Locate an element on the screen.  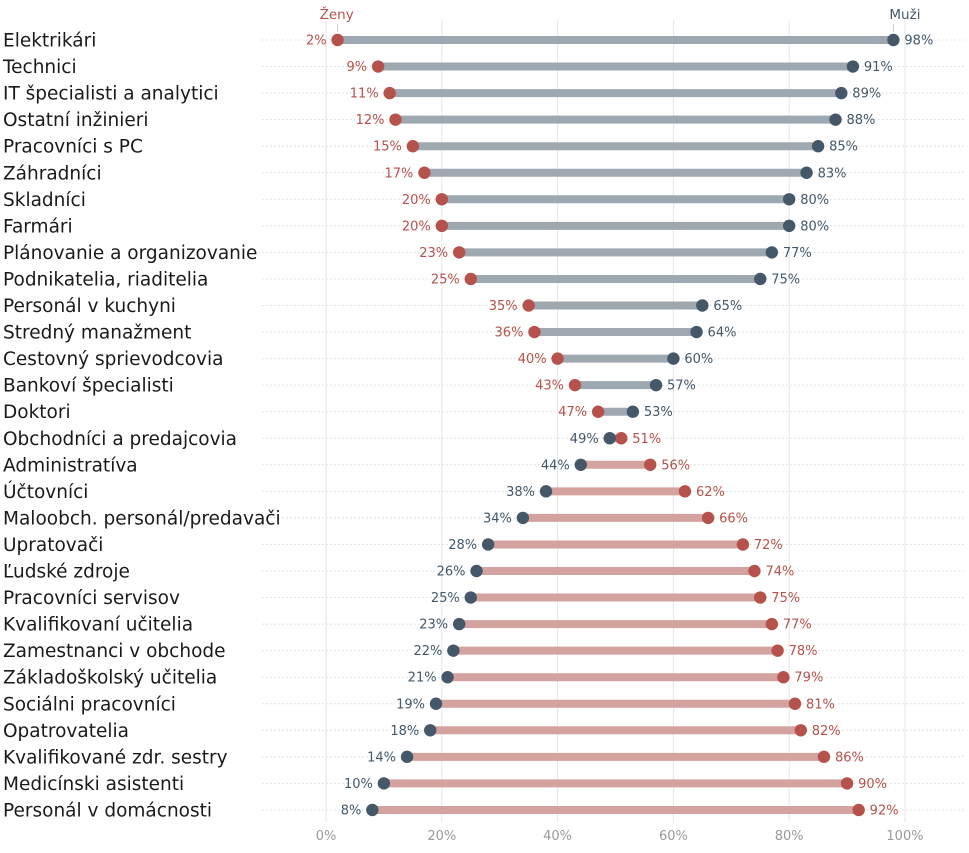
category-label: Sociálni pracovníci is located at coordinates (89, 704).